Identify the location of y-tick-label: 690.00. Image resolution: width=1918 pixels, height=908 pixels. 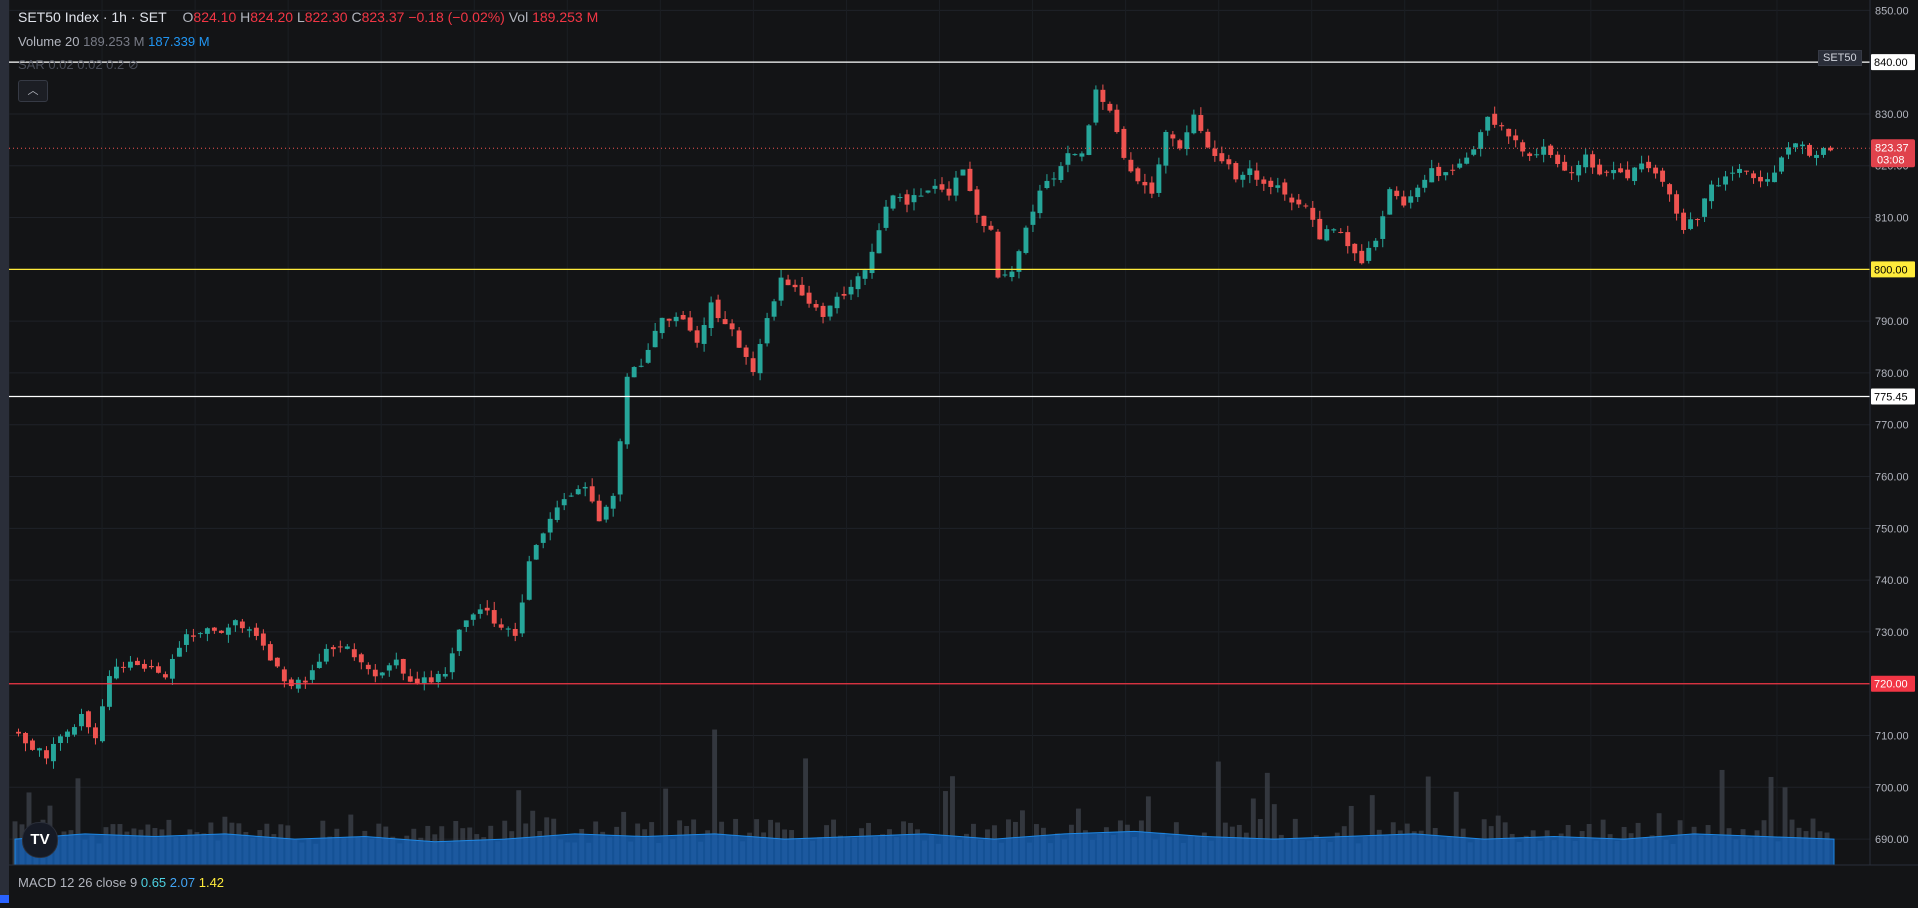
(1892, 840).